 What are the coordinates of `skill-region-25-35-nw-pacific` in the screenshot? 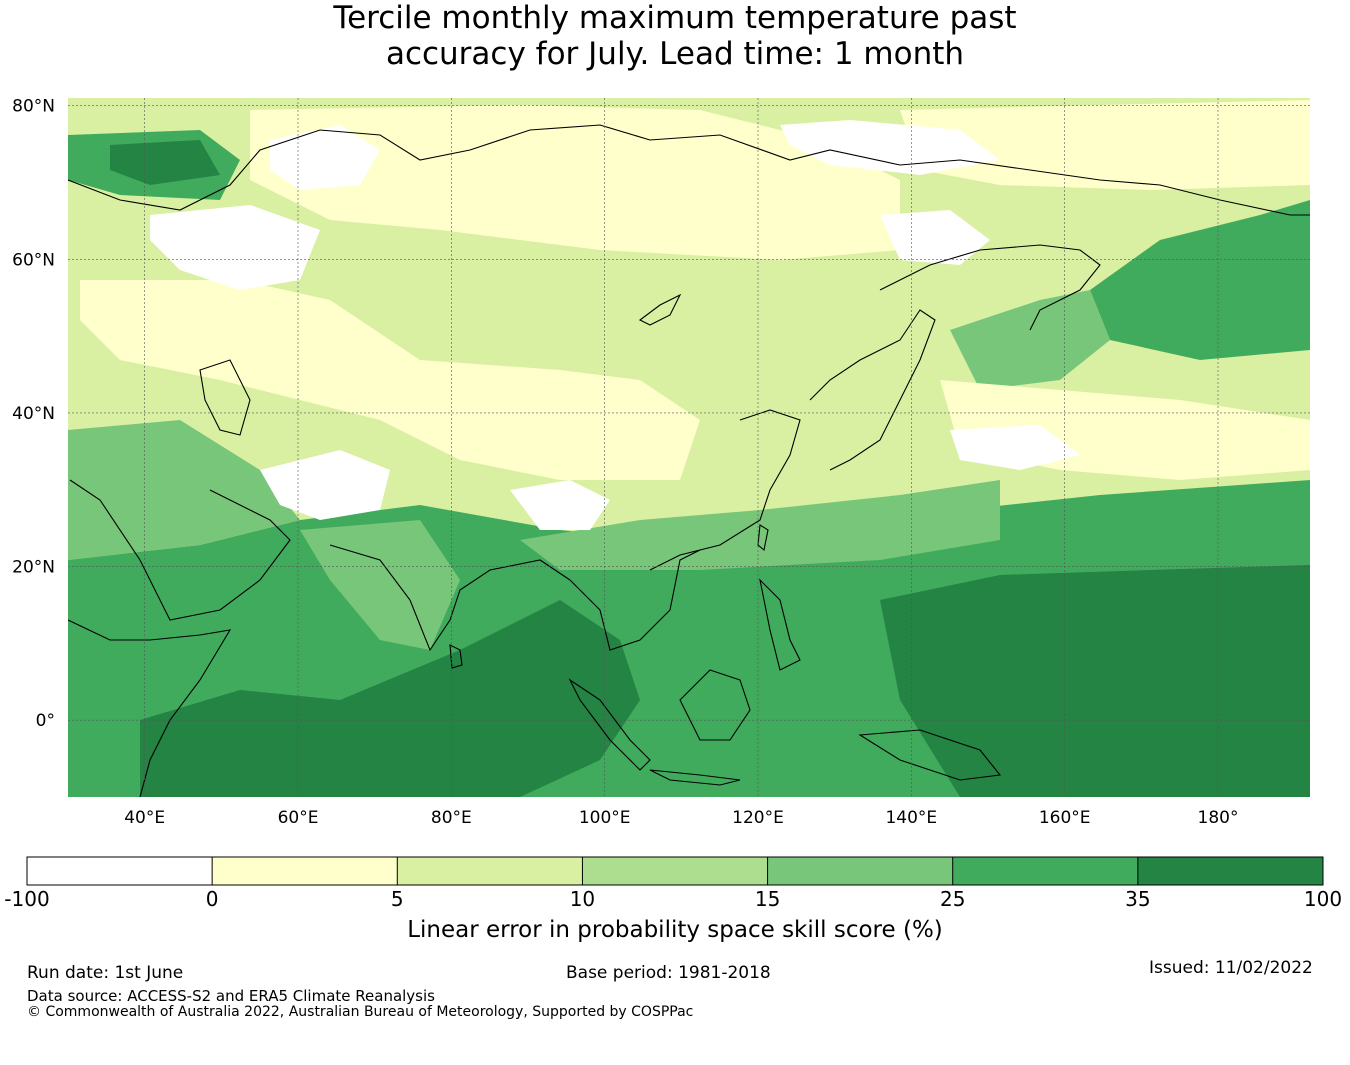 It's located at (1200, 280).